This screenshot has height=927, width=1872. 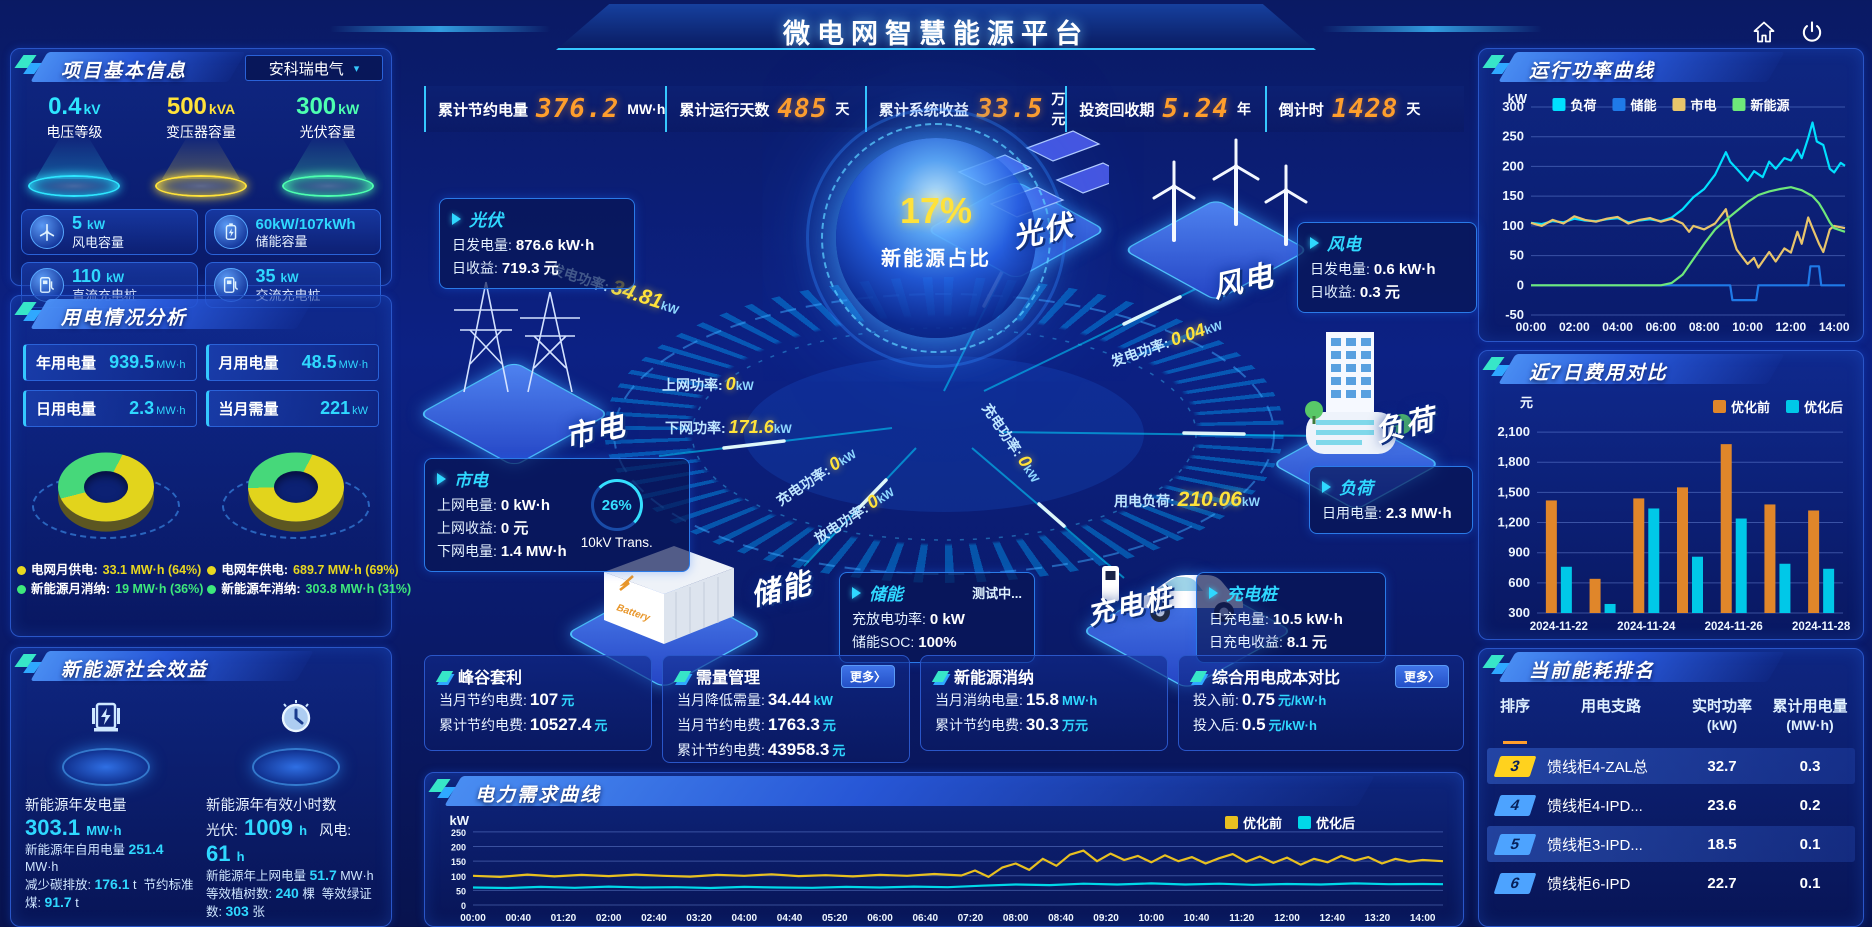 I want to click on table-row: 6 馈线柜6-IPD 22.7 0.1, so click(x=1671, y=883).